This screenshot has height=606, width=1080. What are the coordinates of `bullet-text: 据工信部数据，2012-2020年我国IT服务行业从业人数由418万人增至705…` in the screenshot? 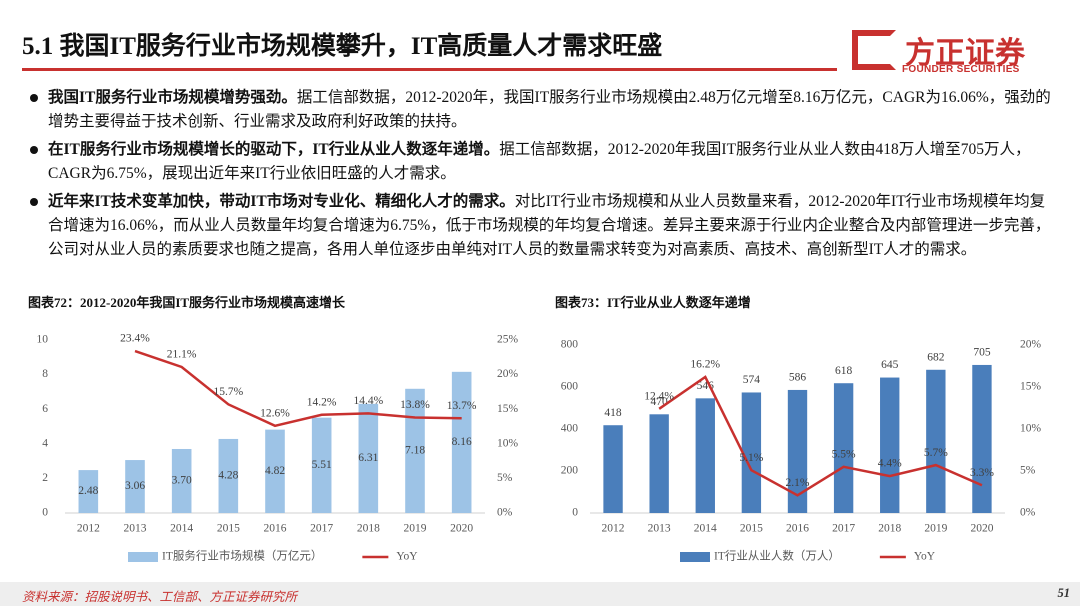 It's located at (539, 161).